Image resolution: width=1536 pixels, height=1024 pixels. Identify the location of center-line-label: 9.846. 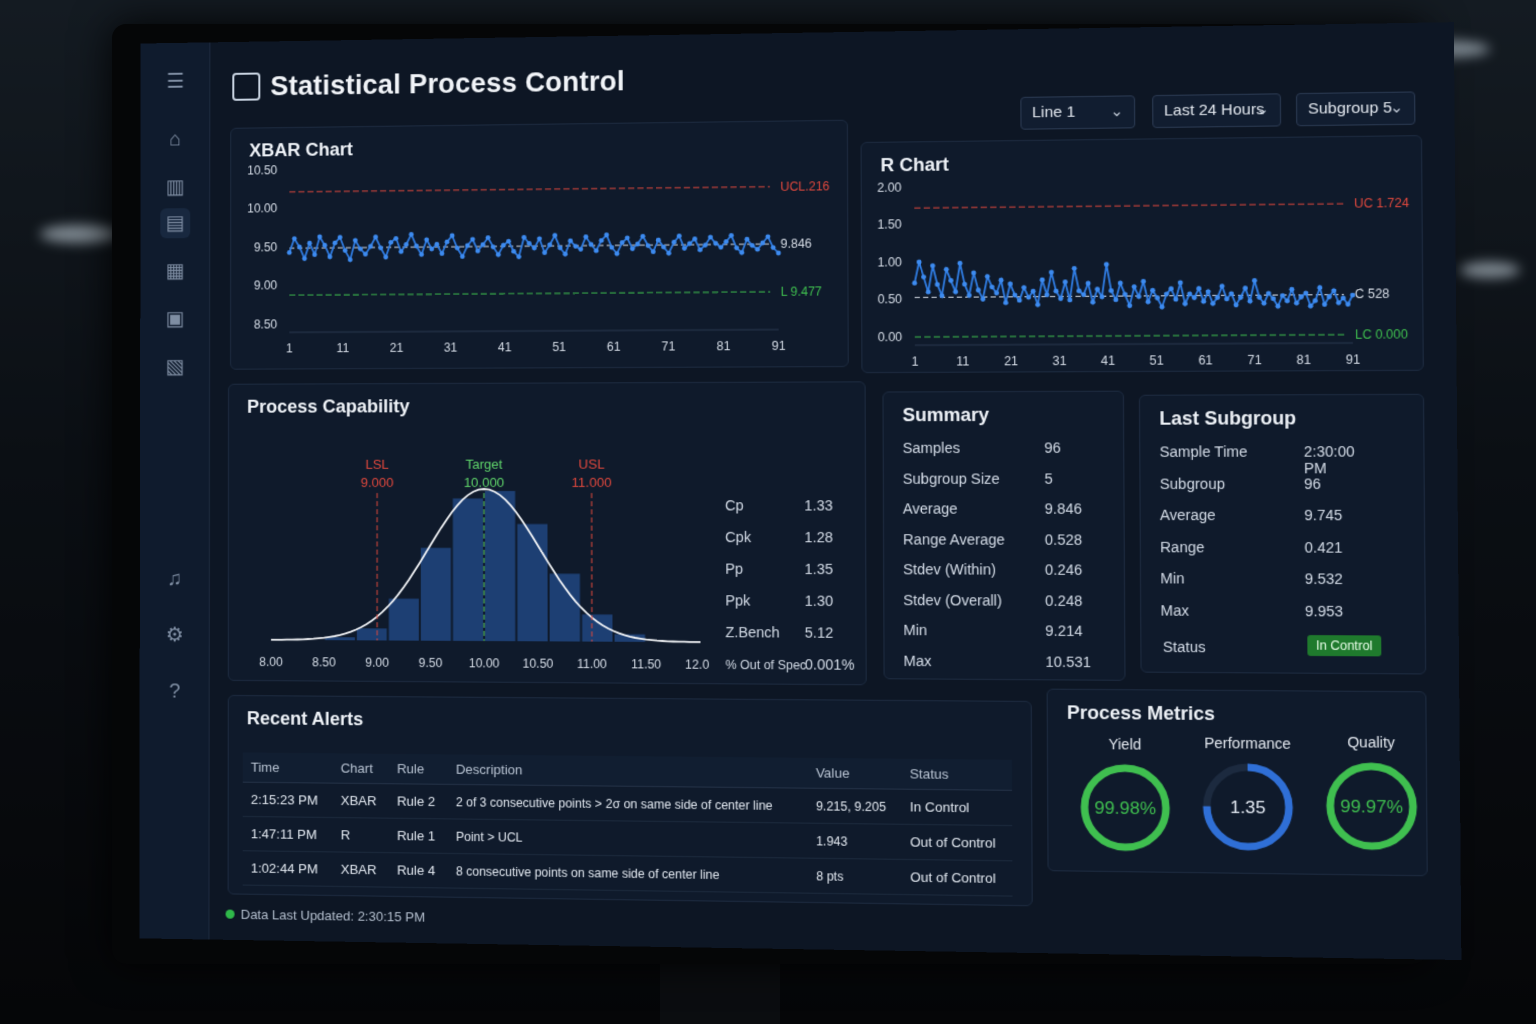
(796, 243).